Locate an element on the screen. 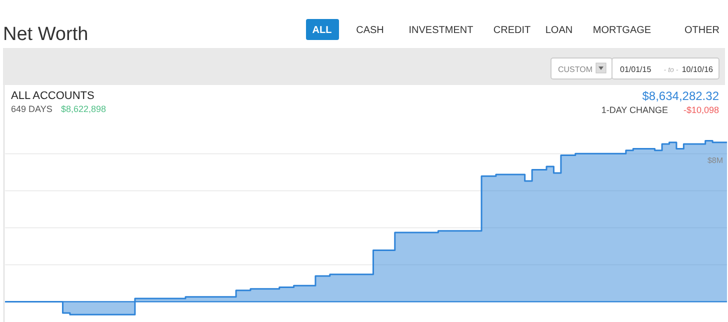 The height and width of the screenshot is (322, 728). text: $8,634,282.32 is located at coordinates (681, 96).